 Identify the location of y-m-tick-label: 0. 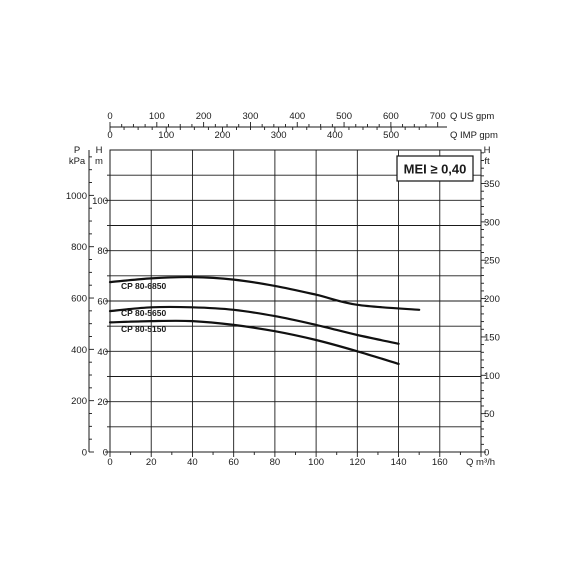
(105, 453).